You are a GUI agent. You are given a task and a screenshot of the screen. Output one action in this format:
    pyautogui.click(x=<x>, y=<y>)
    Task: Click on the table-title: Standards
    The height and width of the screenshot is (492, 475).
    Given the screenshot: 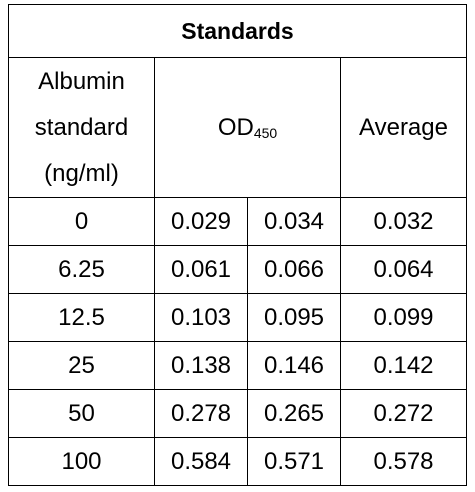 What is the action you would take?
    pyautogui.click(x=237, y=31)
    